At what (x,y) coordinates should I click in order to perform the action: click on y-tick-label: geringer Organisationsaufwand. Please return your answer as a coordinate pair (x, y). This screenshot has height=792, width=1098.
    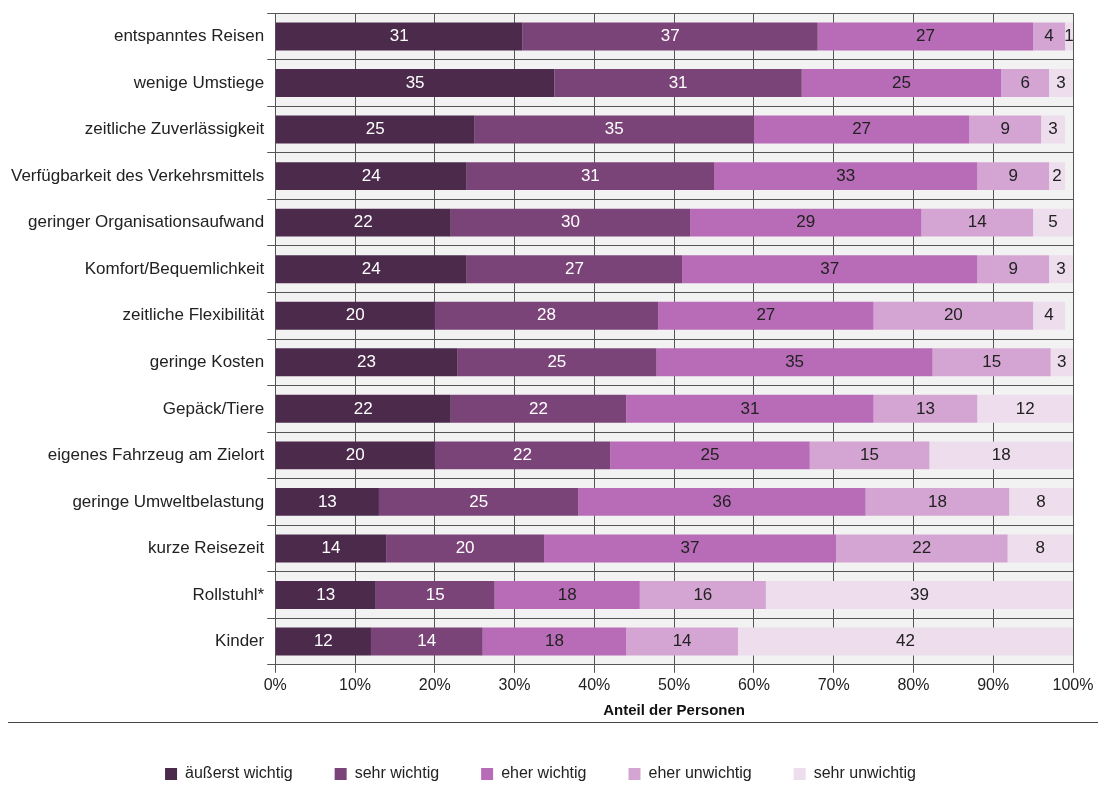
    Looking at the image, I should click on (146, 222).